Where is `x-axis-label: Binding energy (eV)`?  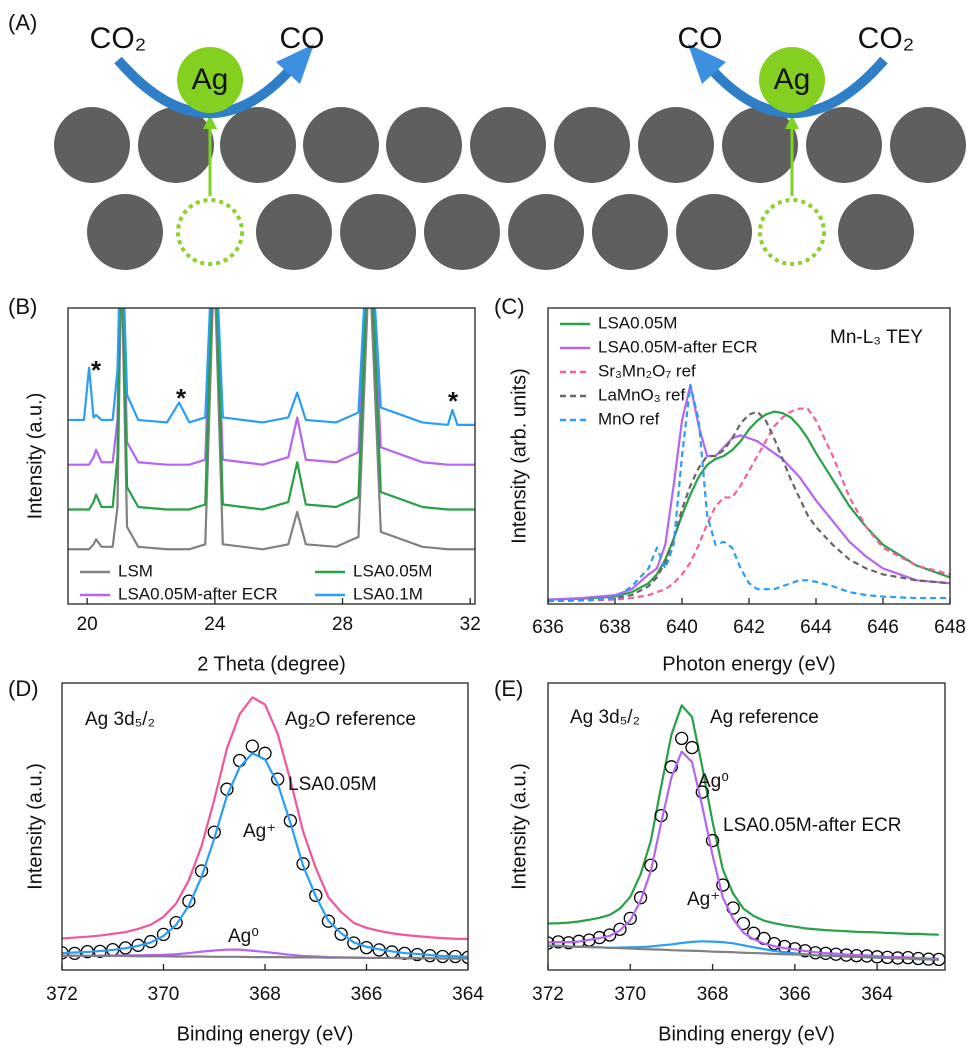
x-axis-label: Binding energy (eV) is located at coordinates (265, 1034).